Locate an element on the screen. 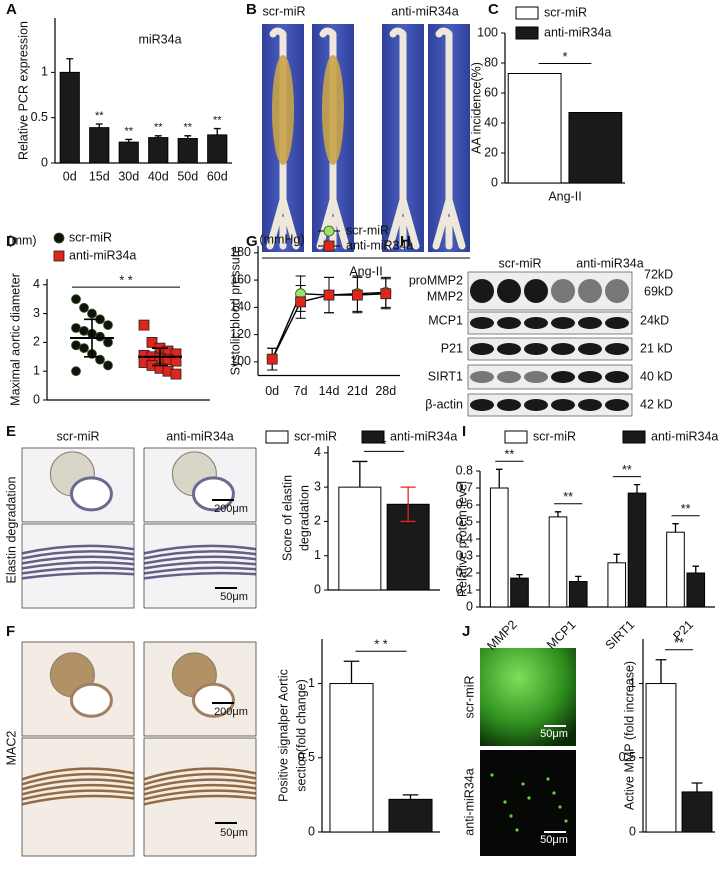 The width and height of the screenshot is (724, 878). blot-strip is located at coordinates (550, 291).